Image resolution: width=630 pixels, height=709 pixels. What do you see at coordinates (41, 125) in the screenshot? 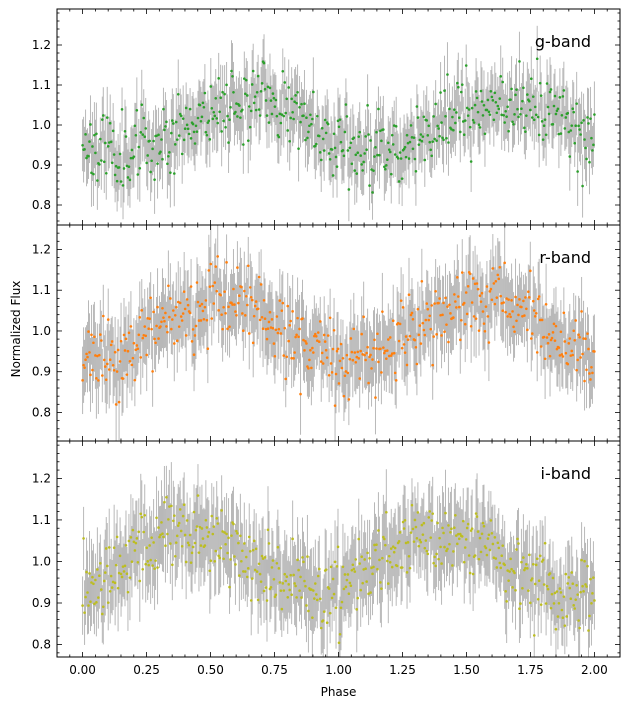
I see `y-tick-label: 1.0` at bounding box center [41, 125].